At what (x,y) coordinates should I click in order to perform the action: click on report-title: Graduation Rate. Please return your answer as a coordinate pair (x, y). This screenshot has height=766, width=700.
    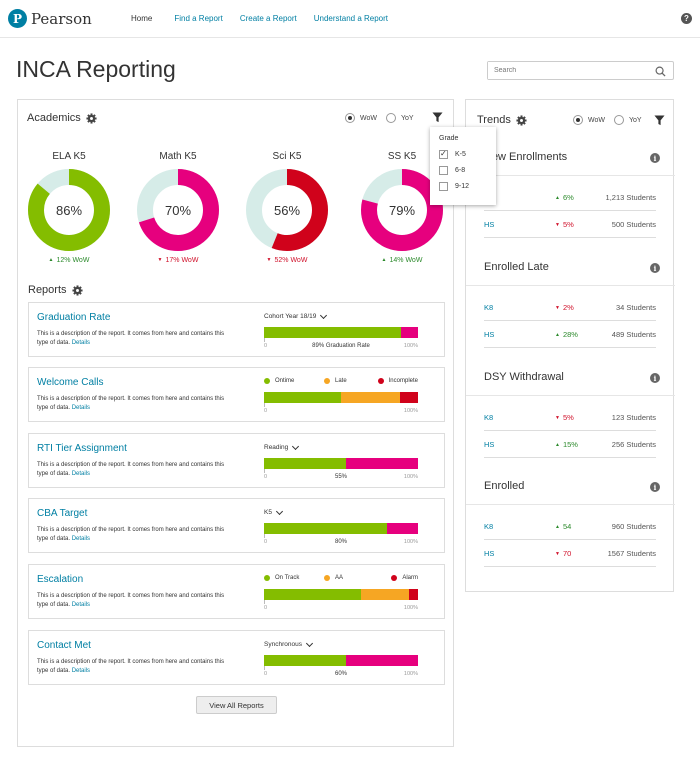
    Looking at the image, I should click on (74, 317).